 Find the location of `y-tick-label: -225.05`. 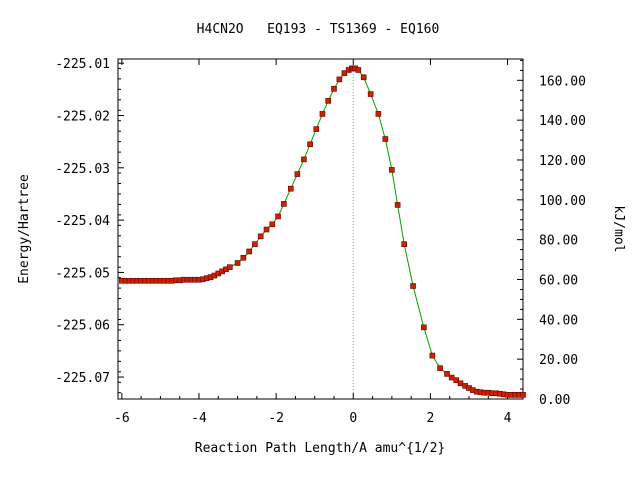

y-tick-label: -225.05 is located at coordinates (82, 273).